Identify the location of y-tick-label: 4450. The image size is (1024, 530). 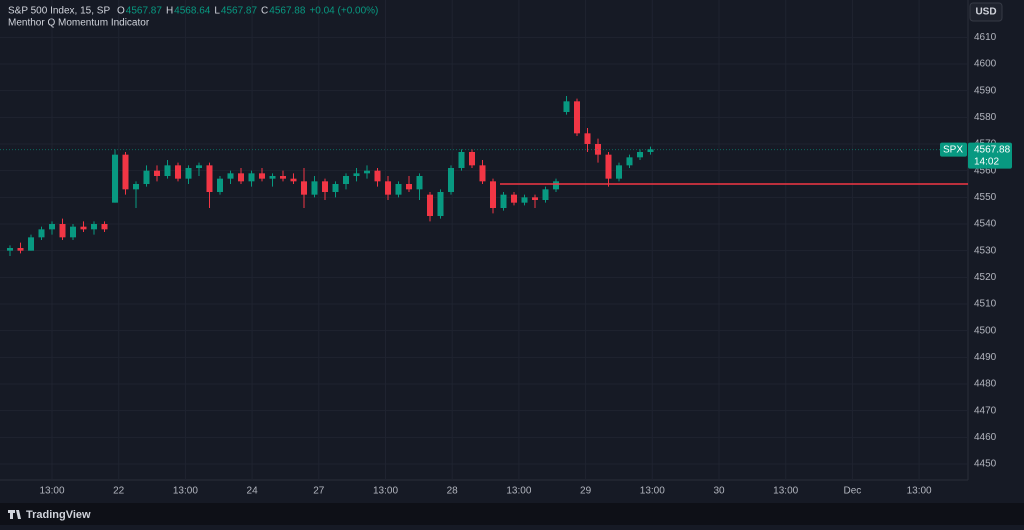
(985, 464).